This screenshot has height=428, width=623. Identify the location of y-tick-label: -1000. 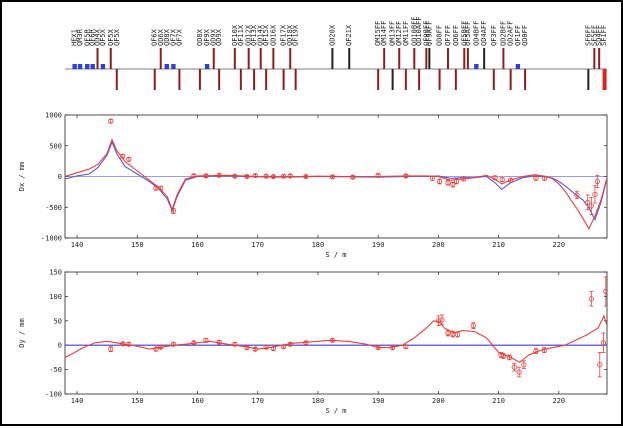
(51, 239).